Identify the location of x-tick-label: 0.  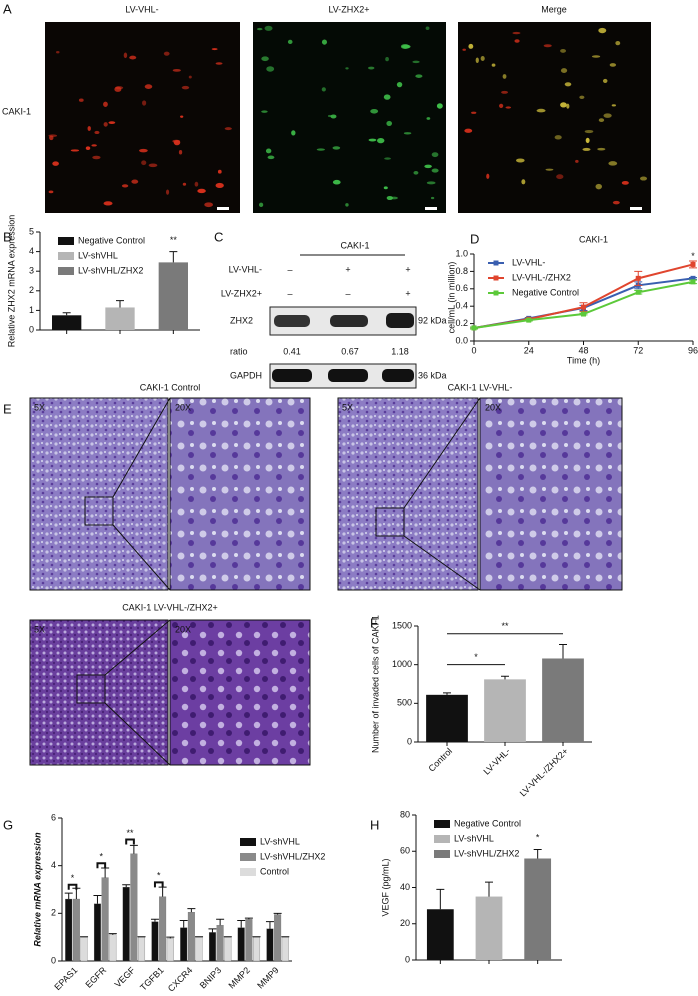
(473, 350).